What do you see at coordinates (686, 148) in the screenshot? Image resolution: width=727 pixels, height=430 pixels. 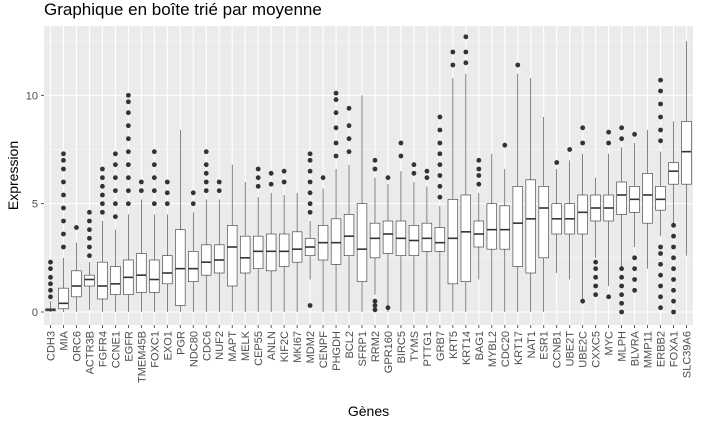 I see `box-SLC39A6` at bounding box center [686, 148].